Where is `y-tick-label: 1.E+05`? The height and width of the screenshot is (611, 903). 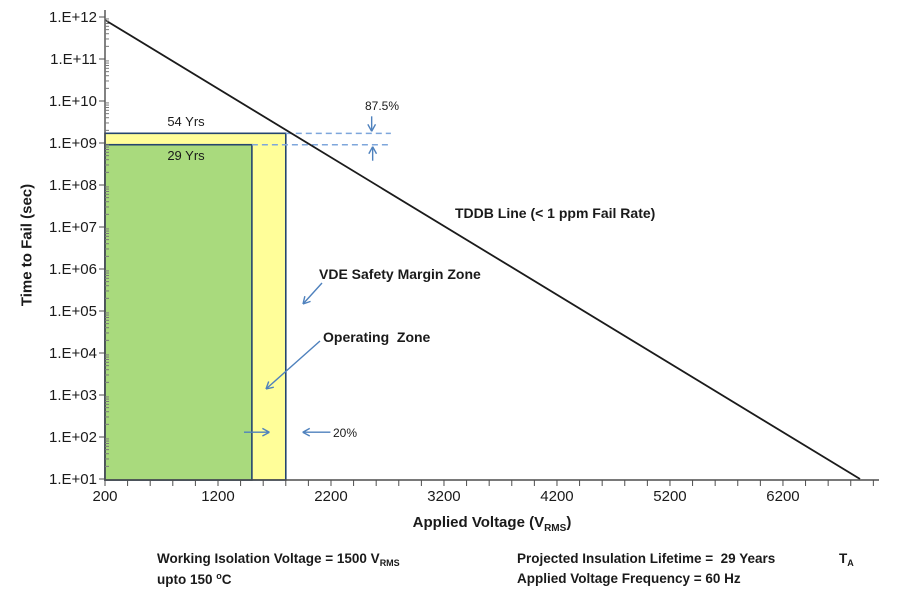
y-tick-label: 1.E+05 is located at coordinates (73, 311).